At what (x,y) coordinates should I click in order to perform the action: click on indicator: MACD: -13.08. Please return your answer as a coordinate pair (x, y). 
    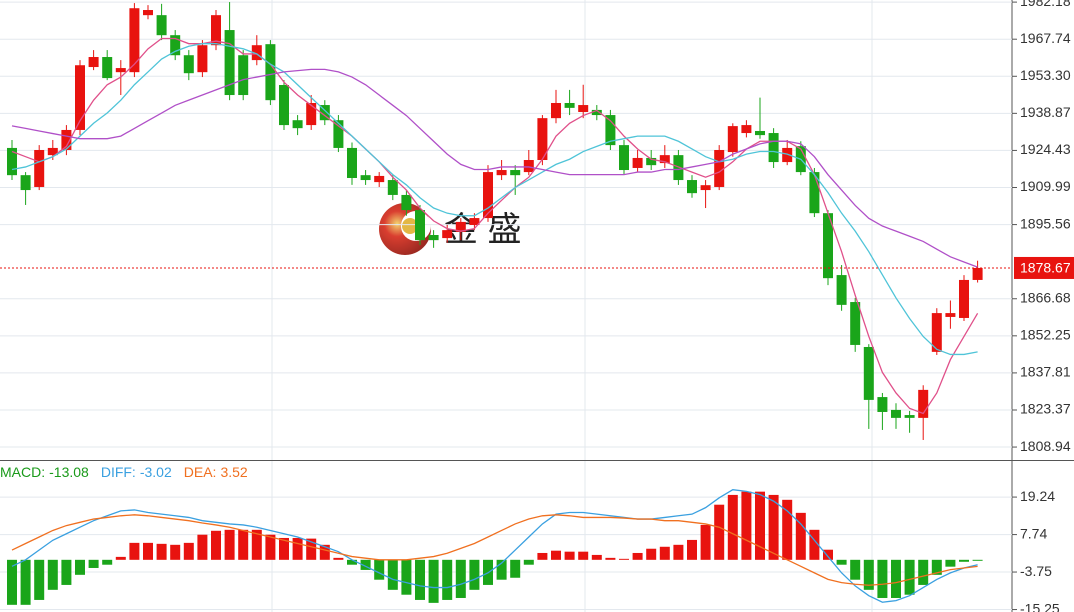
    Looking at the image, I should click on (44, 472).